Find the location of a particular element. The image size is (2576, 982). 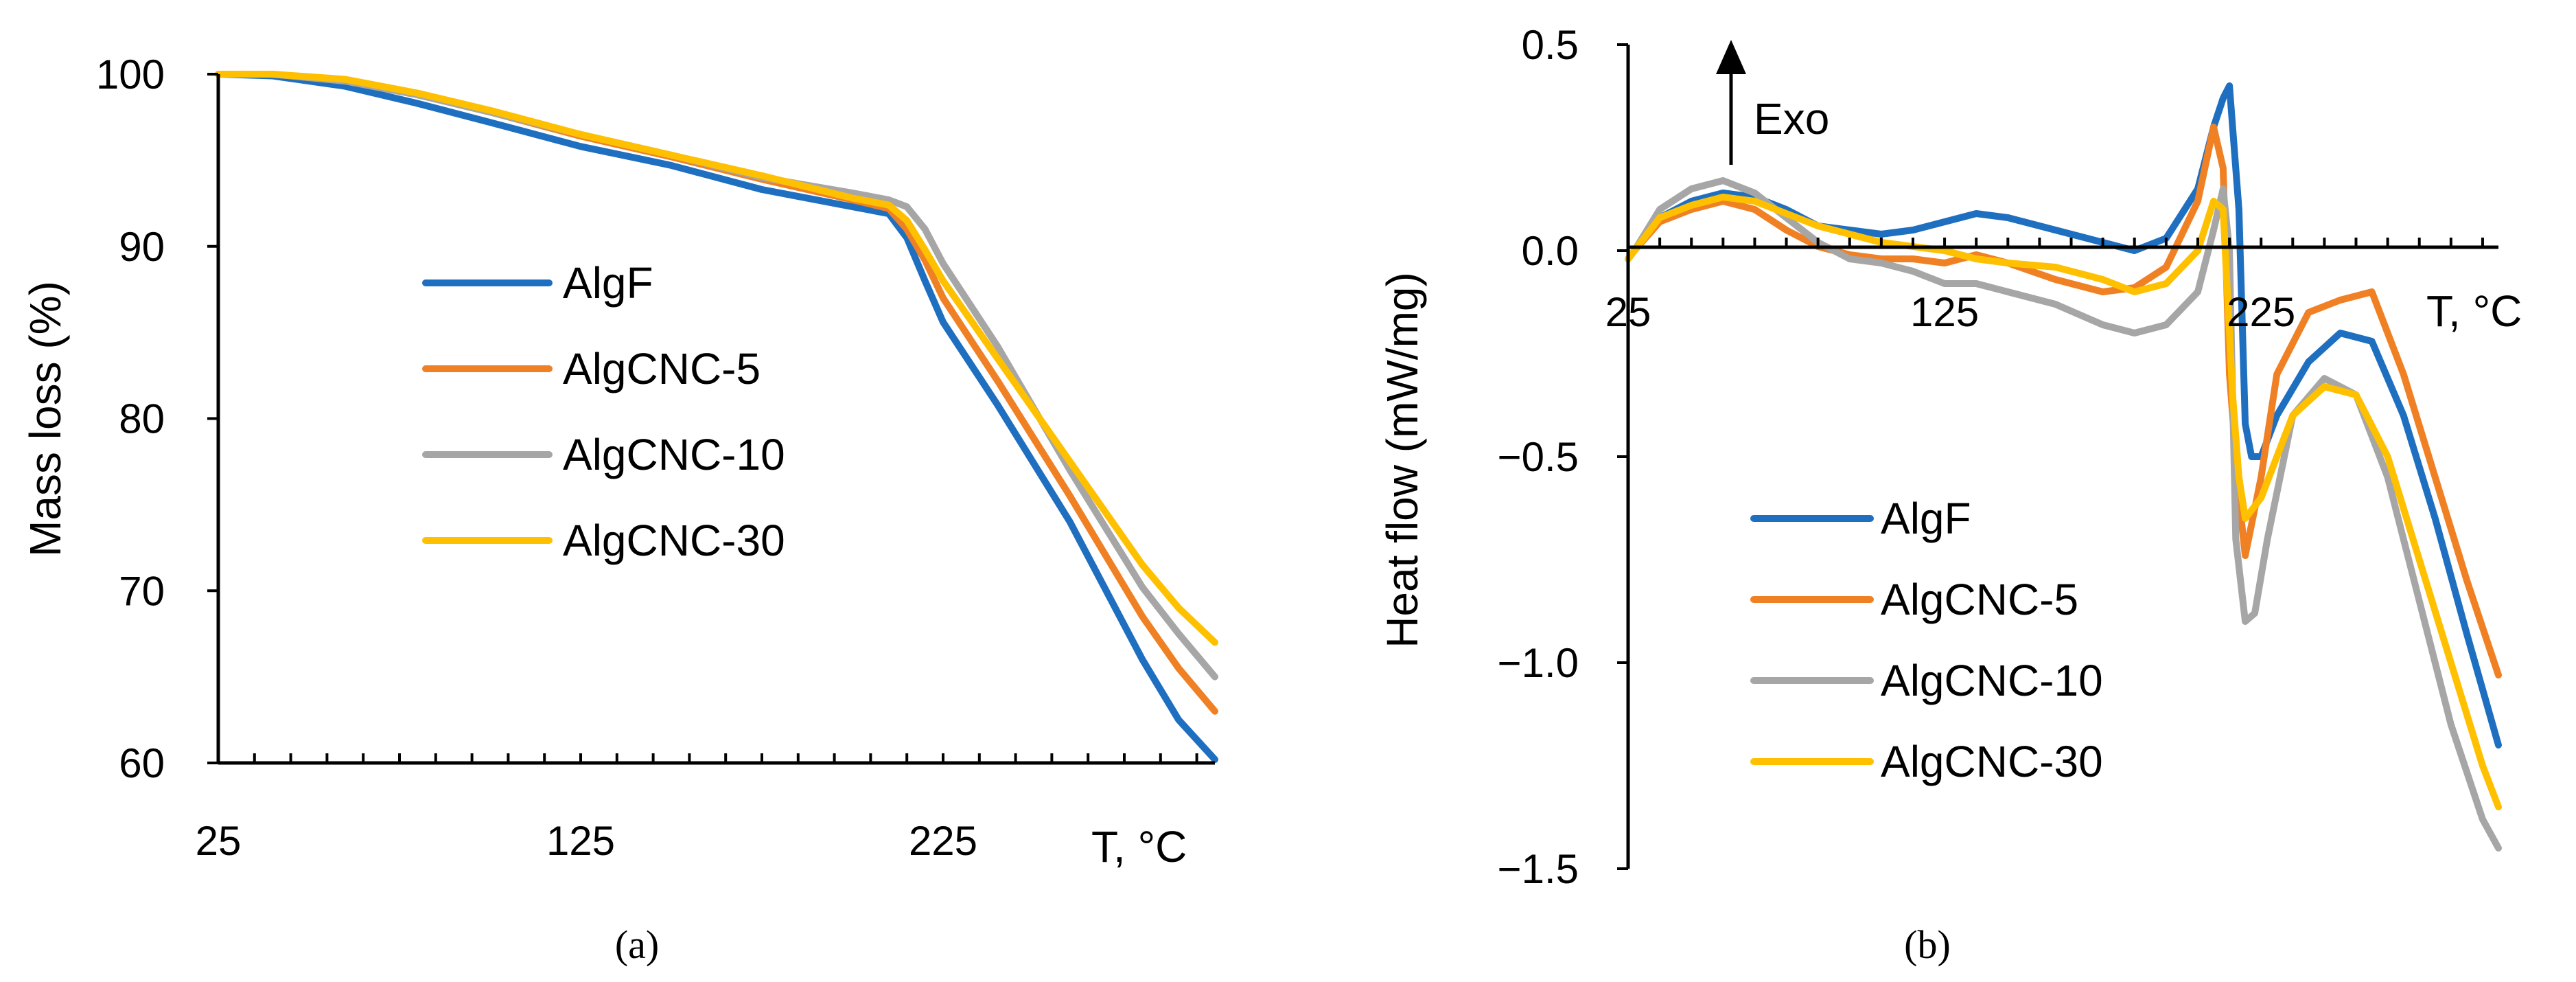

panel-a-legend-label: AlgCNC-10 is located at coordinates (674, 454).